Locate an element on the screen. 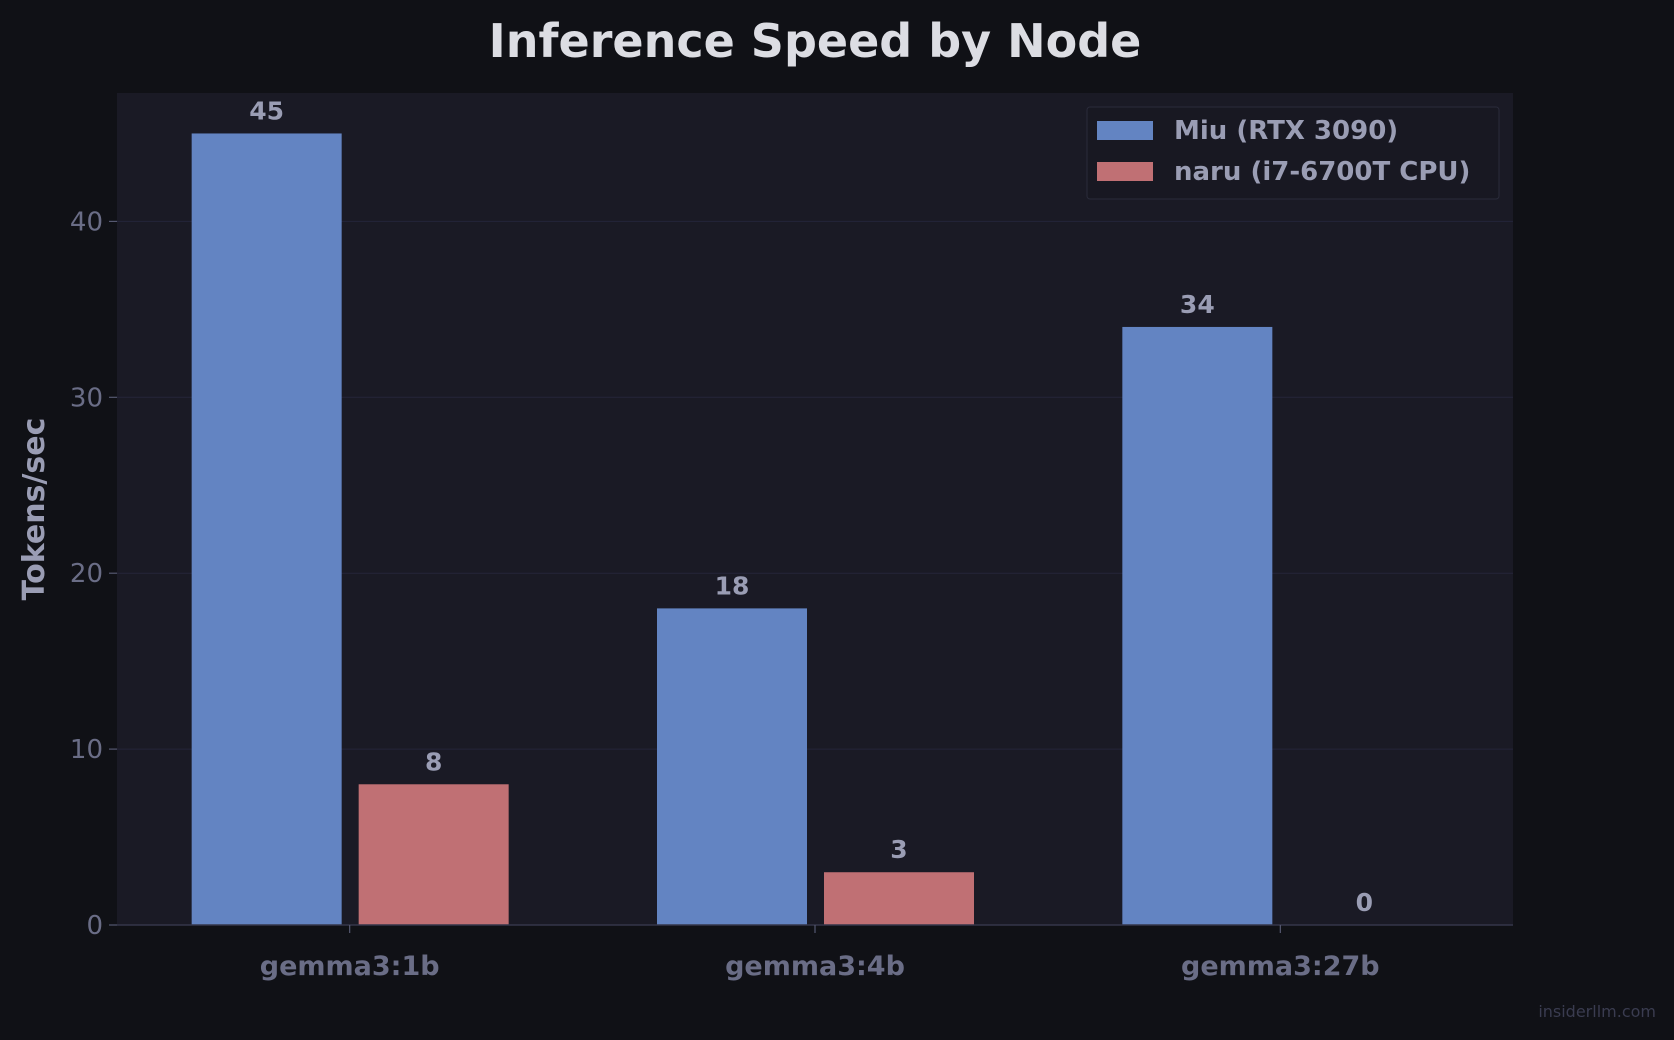  bar-value-label: 8 is located at coordinates (433, 761).